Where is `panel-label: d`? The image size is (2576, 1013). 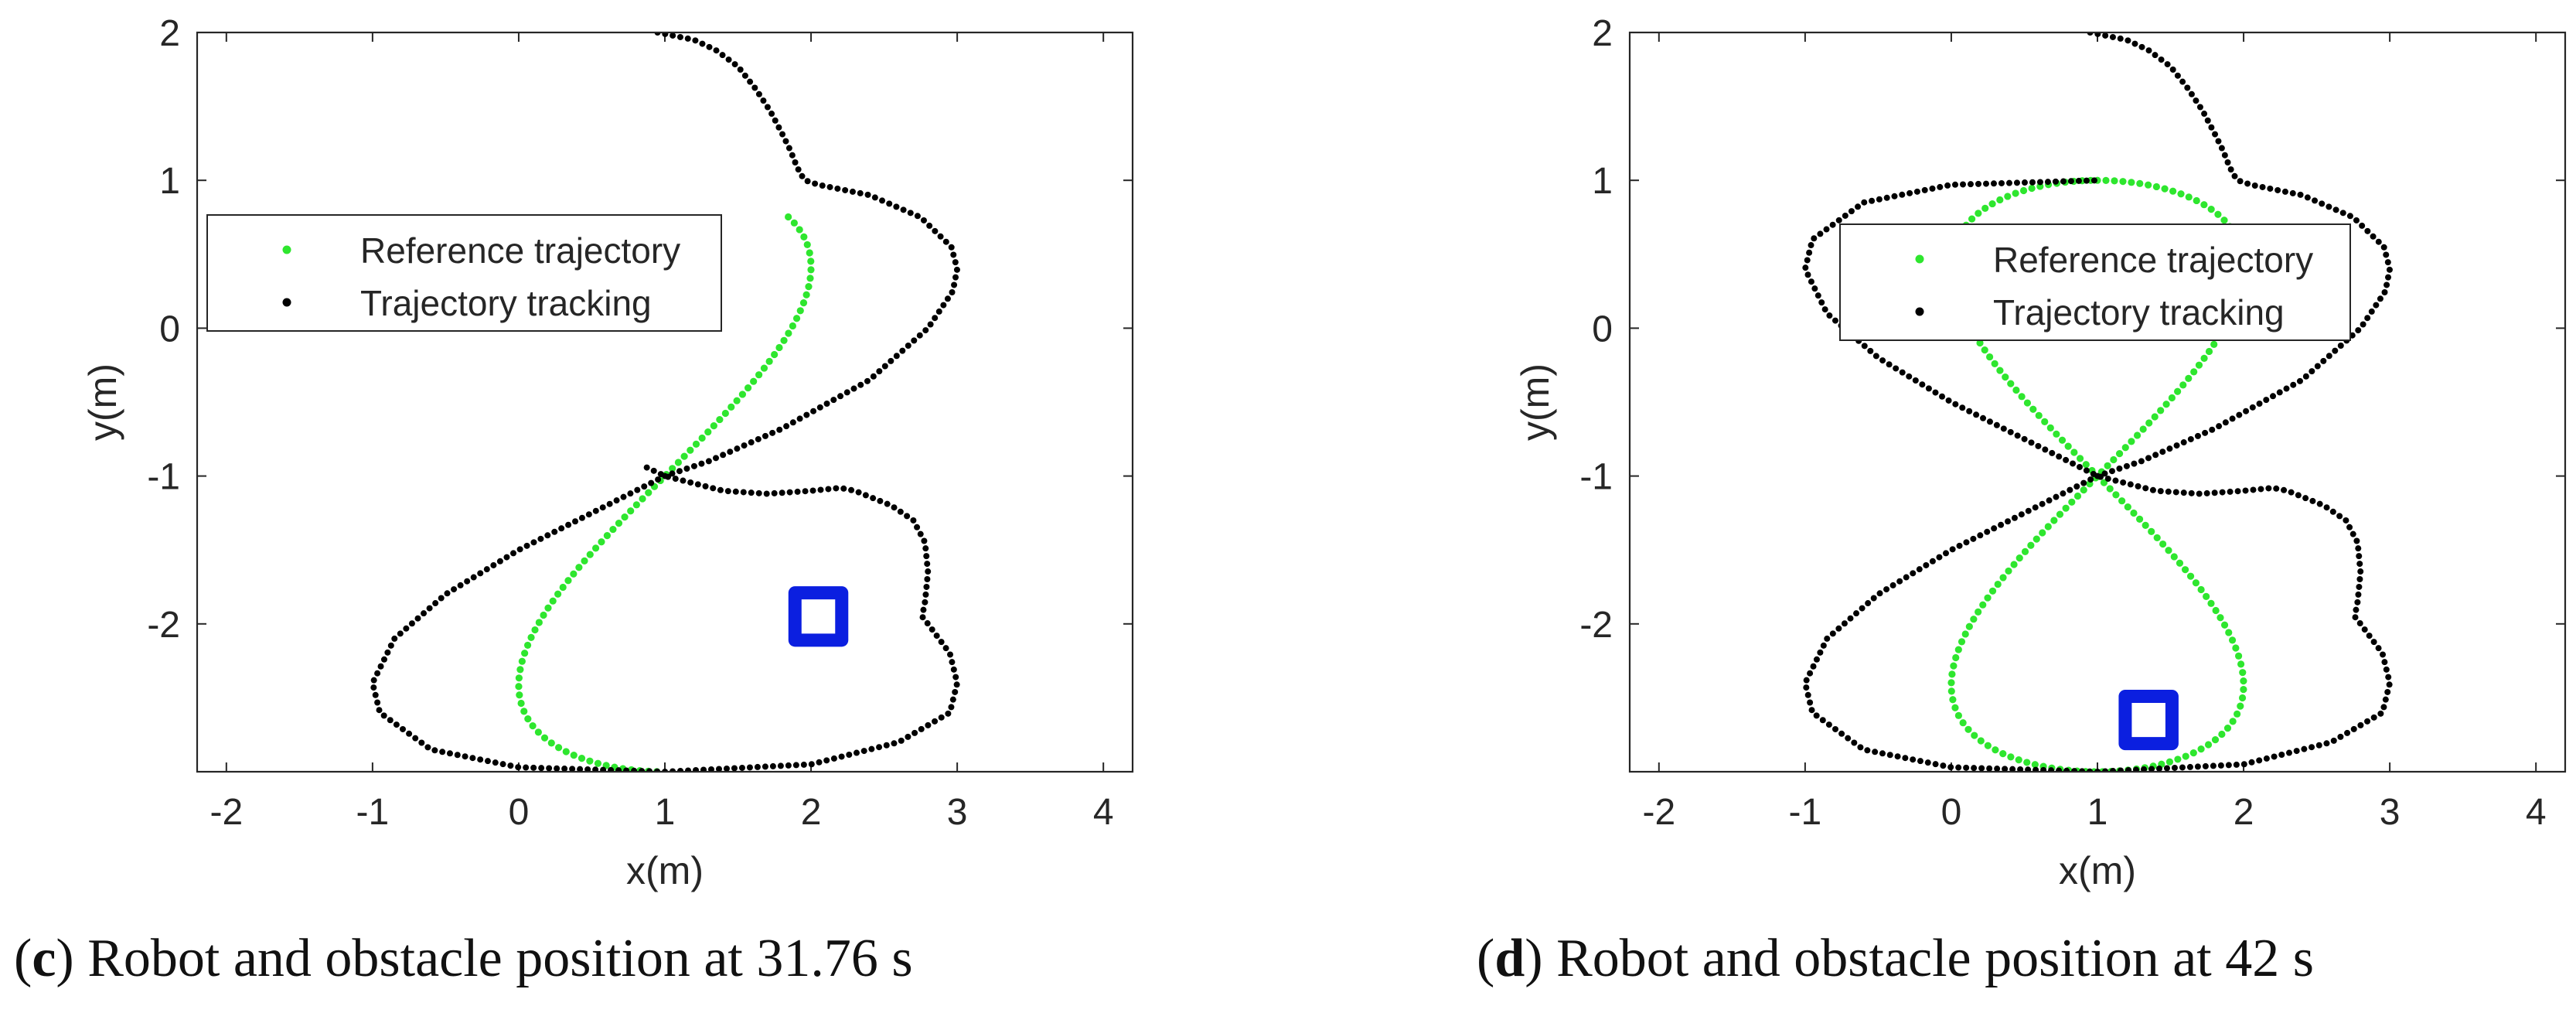
panel-label: d is located at coordinates (1509, 959).